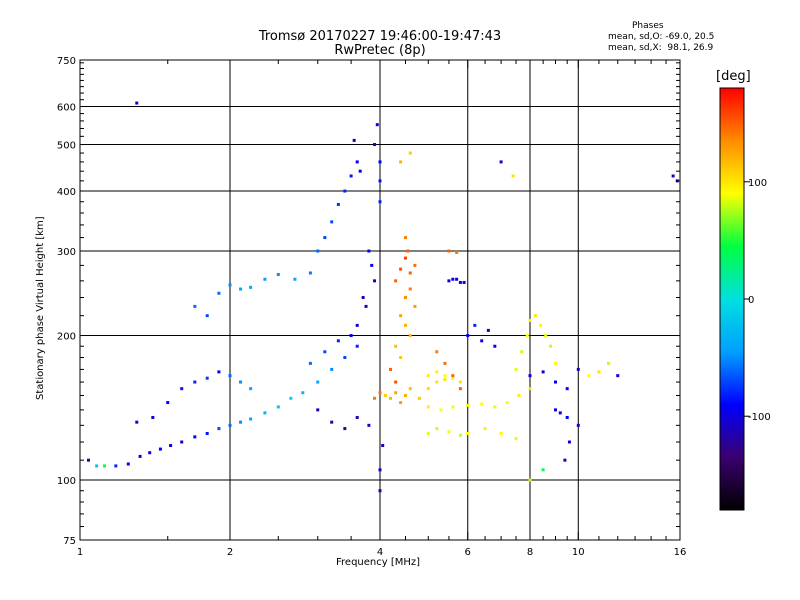  Describe the element at coordinates (69, 541) in the screenshot. I see `y-tick-label: 75` at that location.